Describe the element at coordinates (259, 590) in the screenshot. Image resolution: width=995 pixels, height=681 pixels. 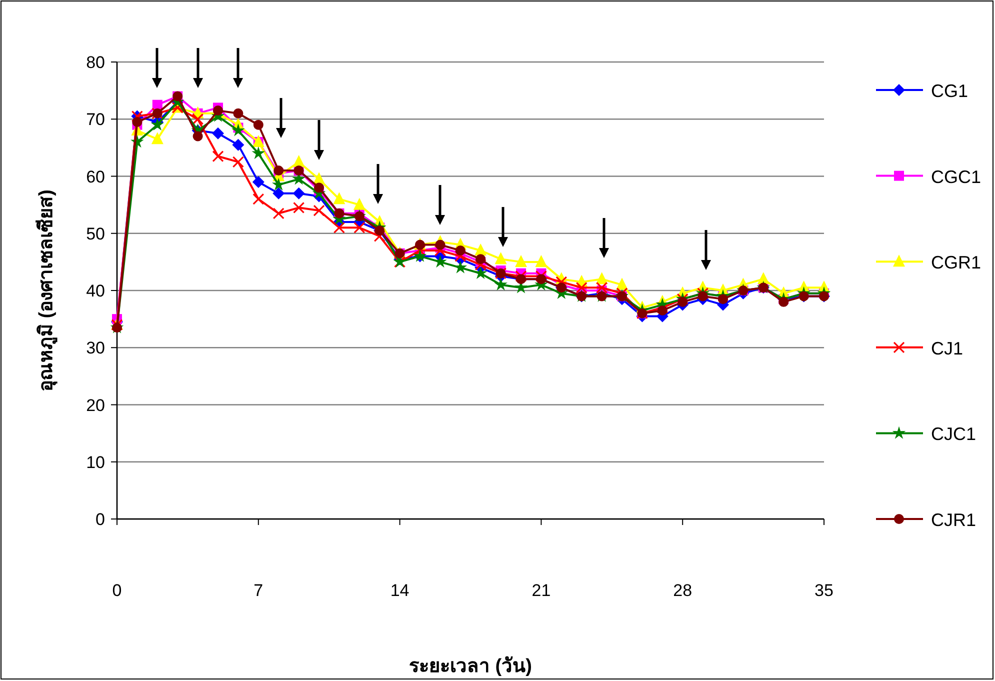
I see `x-tick-label: 7` at that location.